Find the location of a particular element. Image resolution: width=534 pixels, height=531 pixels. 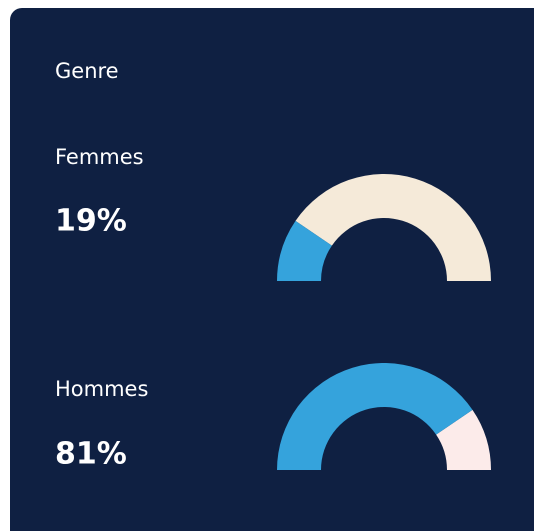

gauge-title: Femmes is located at coordinates (99, 157).